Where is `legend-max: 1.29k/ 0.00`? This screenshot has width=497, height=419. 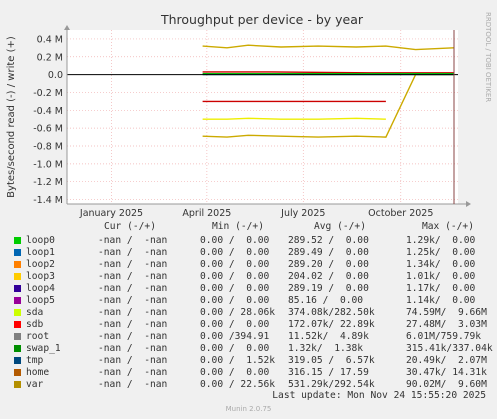
legend-max: 1.29k/ 0.00 is located at coordinates (441, 240).